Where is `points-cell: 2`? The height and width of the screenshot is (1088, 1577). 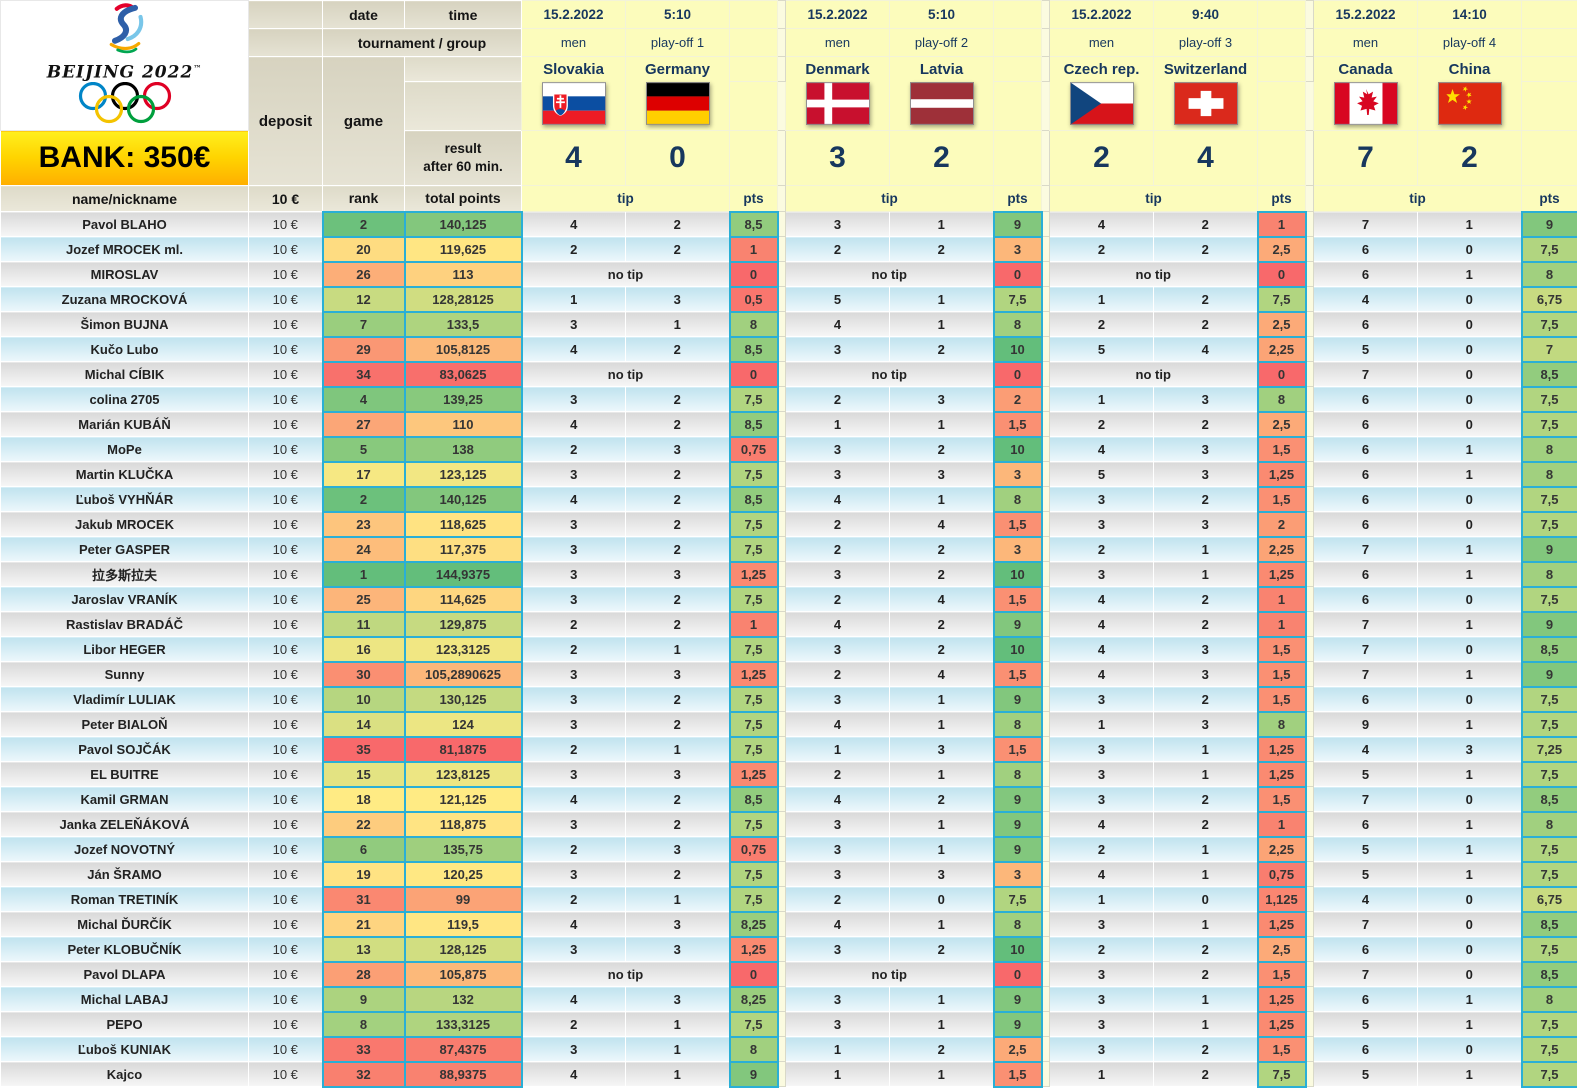
points-cell: 2 is located at coordinates (1282, 524).